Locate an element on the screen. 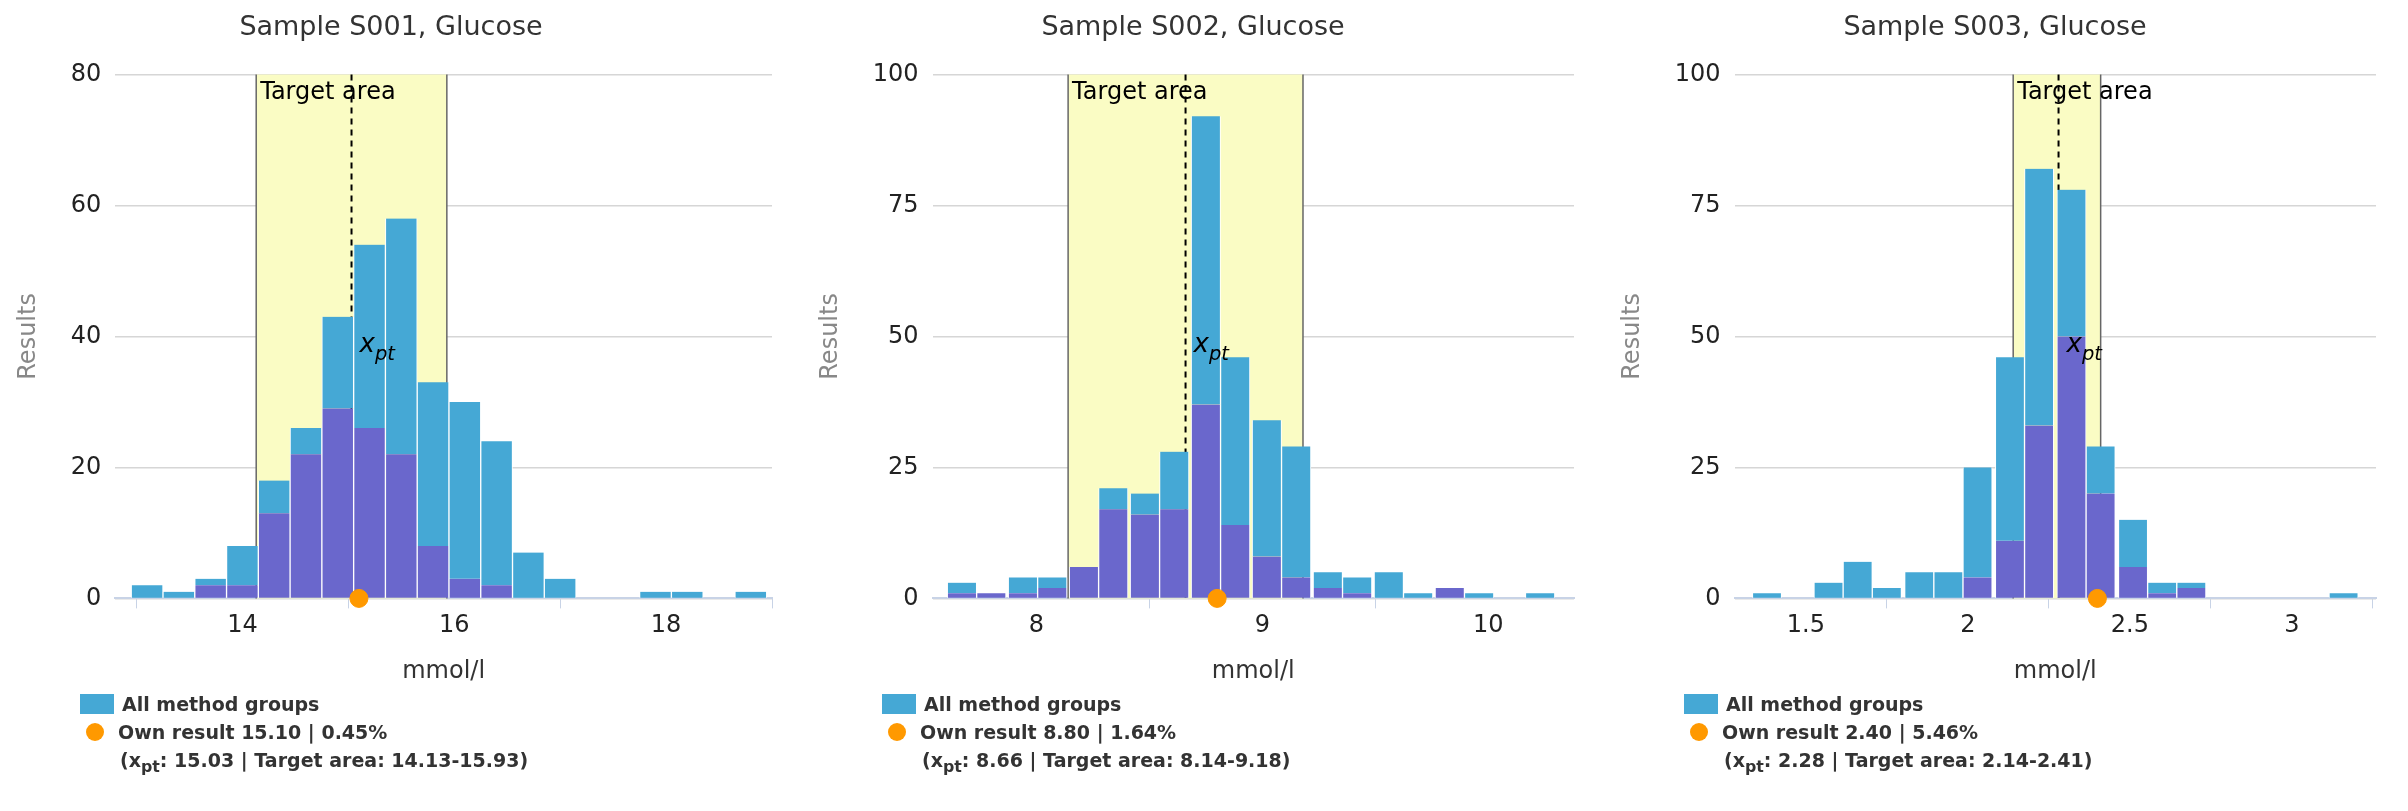  legend-label: Own result 15.10 | 0.45% is located at coordinates (253, 733).